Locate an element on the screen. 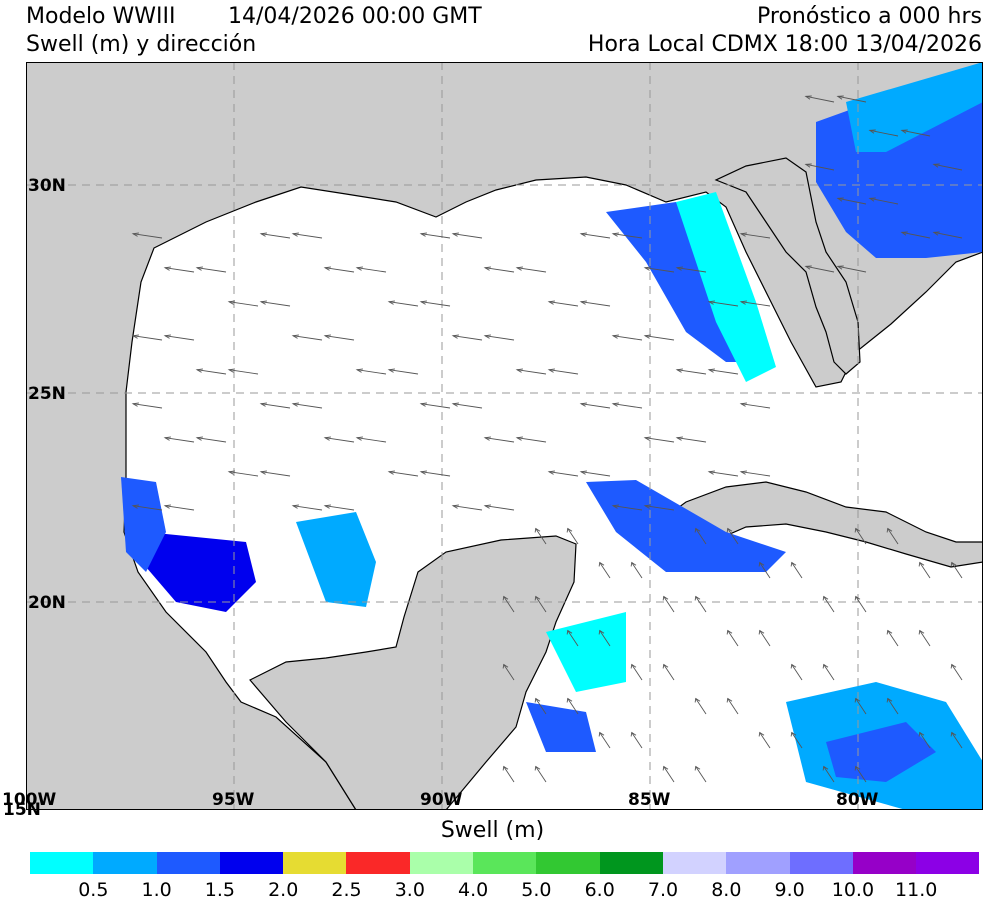 The height and width of the screenshot is (901, 985). colorbar-tick-label: 4.0 is located at coordinates (473, 890).